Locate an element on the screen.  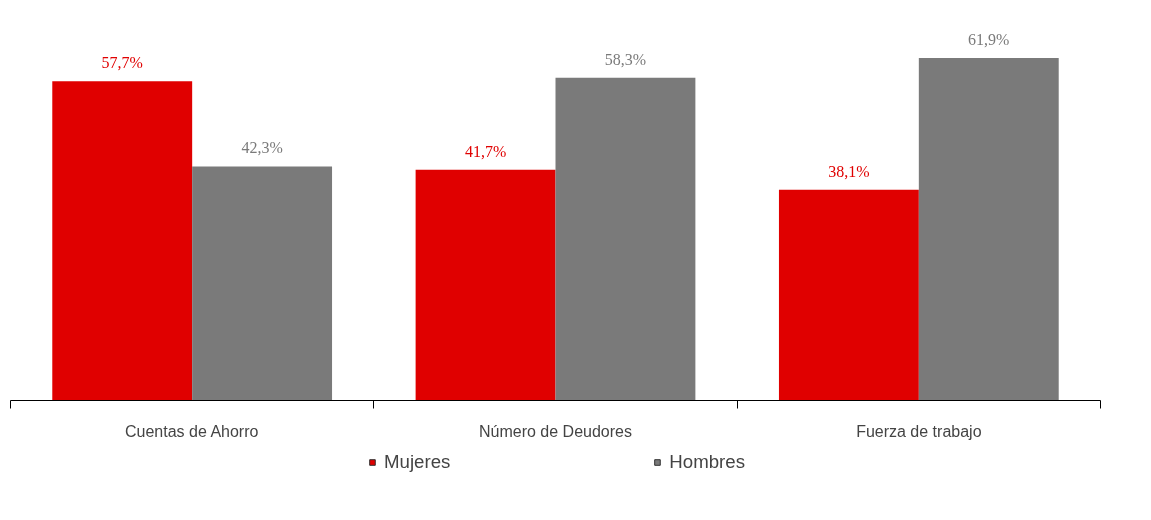
data-label: 58,3% is located at coordinates (625, 59).